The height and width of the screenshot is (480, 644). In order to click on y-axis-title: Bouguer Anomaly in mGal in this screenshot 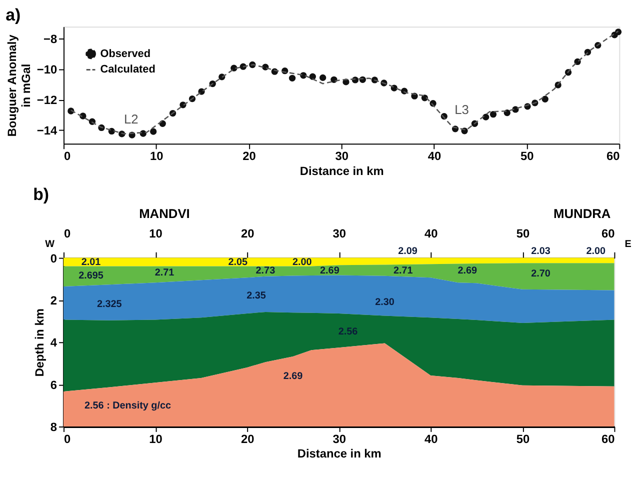, I will do `click(19, 85)`.